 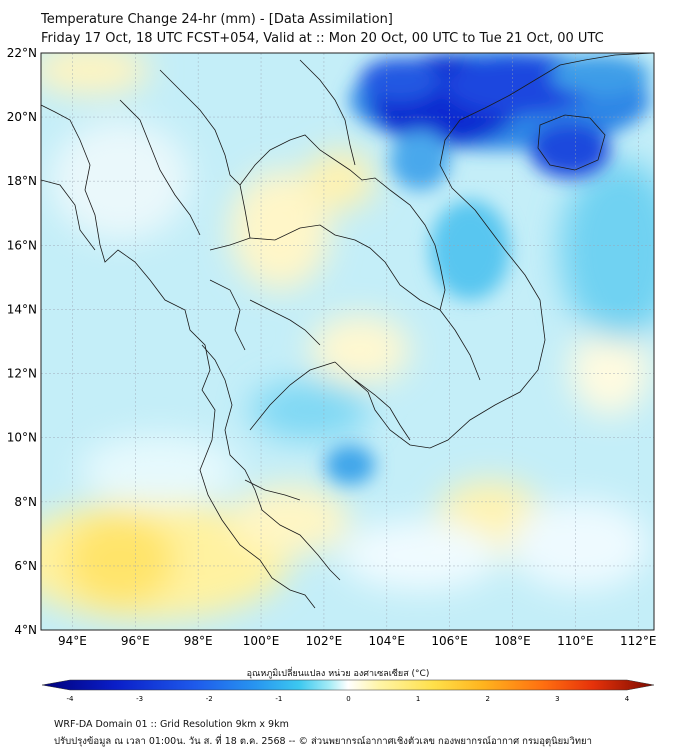 I want to click on colorbar-tick-label: 3, so click(x=557, y=699).